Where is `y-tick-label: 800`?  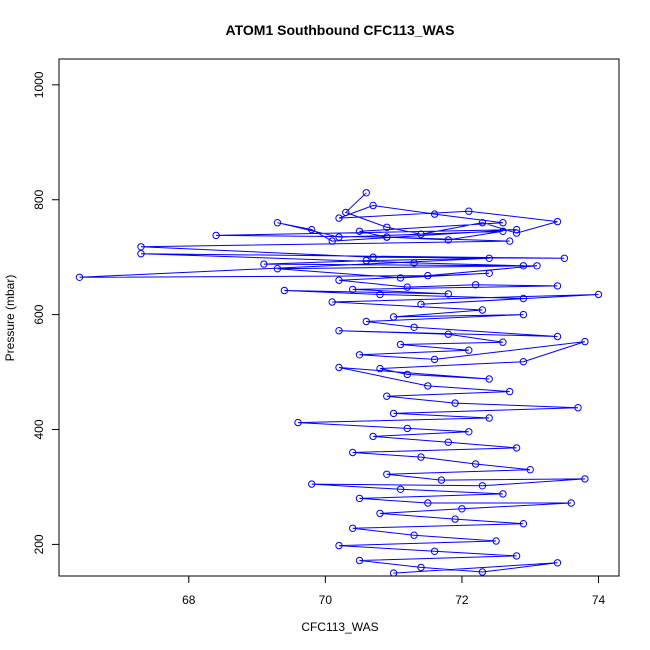
y-tick-label: 800 is located at coordinates (39, 199).